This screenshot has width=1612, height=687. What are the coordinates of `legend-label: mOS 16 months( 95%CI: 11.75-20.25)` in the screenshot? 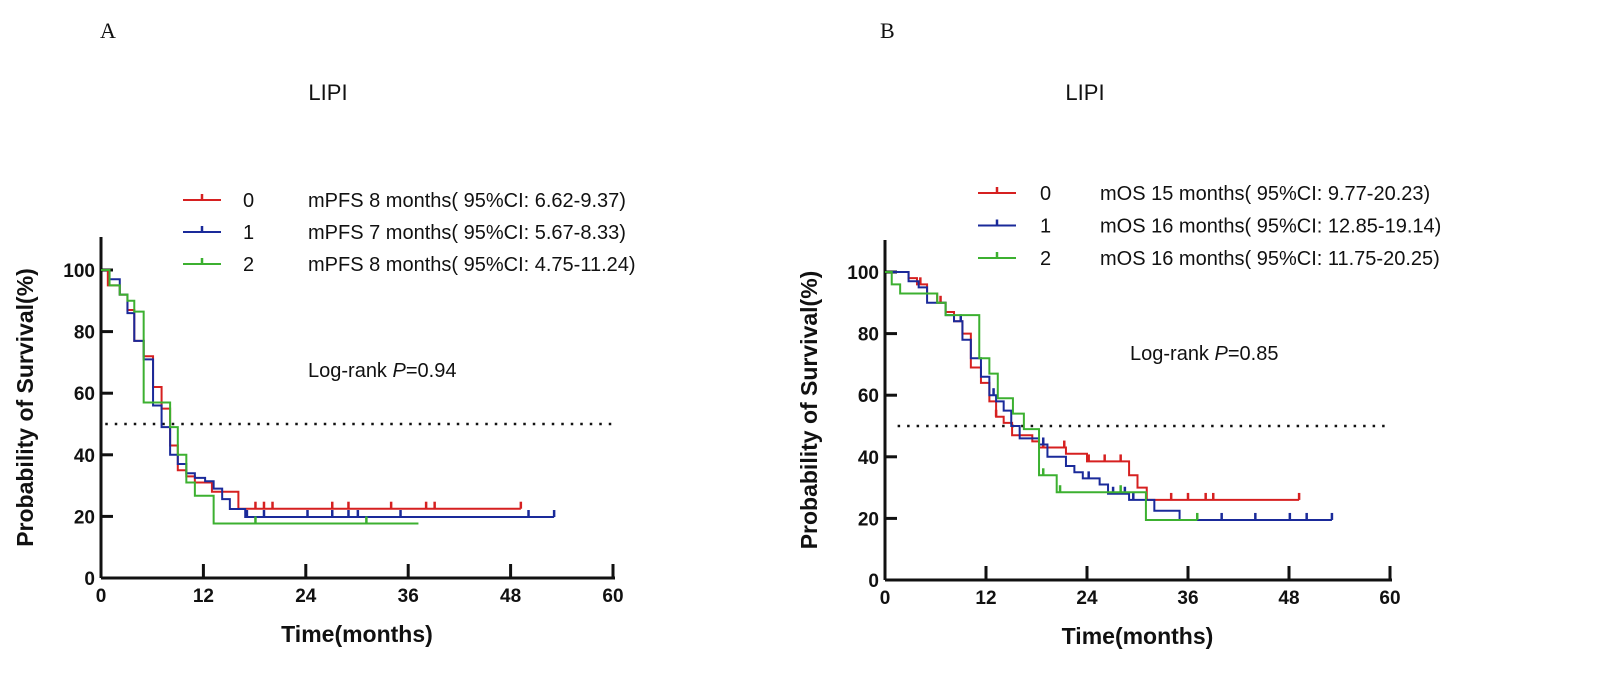 It's located at (1270, 259).